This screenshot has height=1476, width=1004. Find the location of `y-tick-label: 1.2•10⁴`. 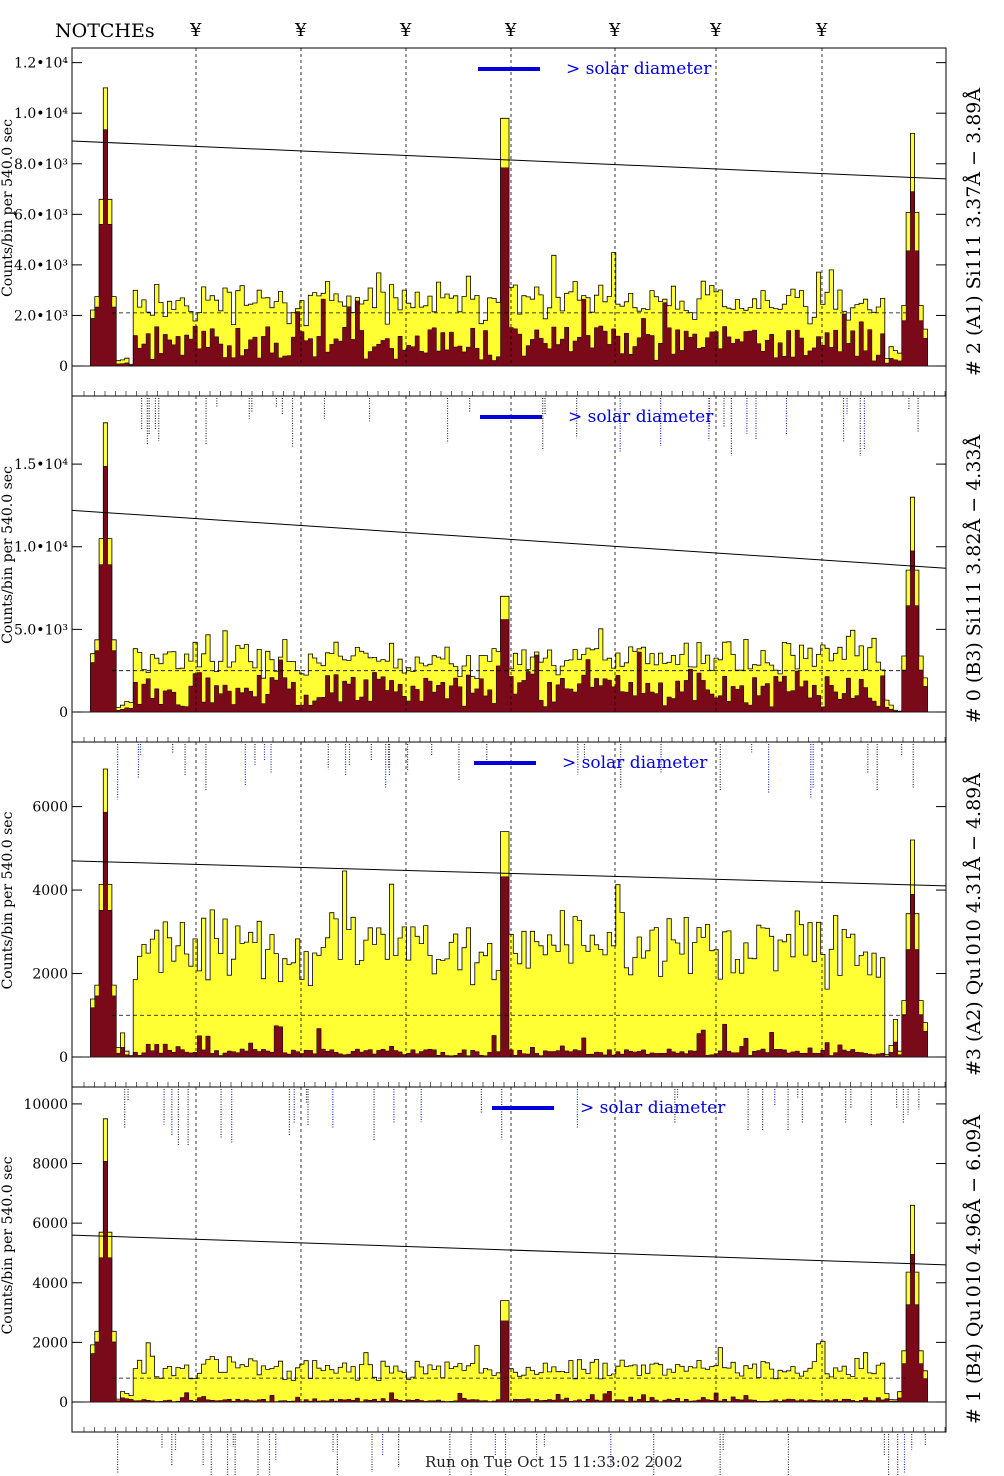

y-tick-label: 1.2•10⁴ is located at coordinates (41, 64).